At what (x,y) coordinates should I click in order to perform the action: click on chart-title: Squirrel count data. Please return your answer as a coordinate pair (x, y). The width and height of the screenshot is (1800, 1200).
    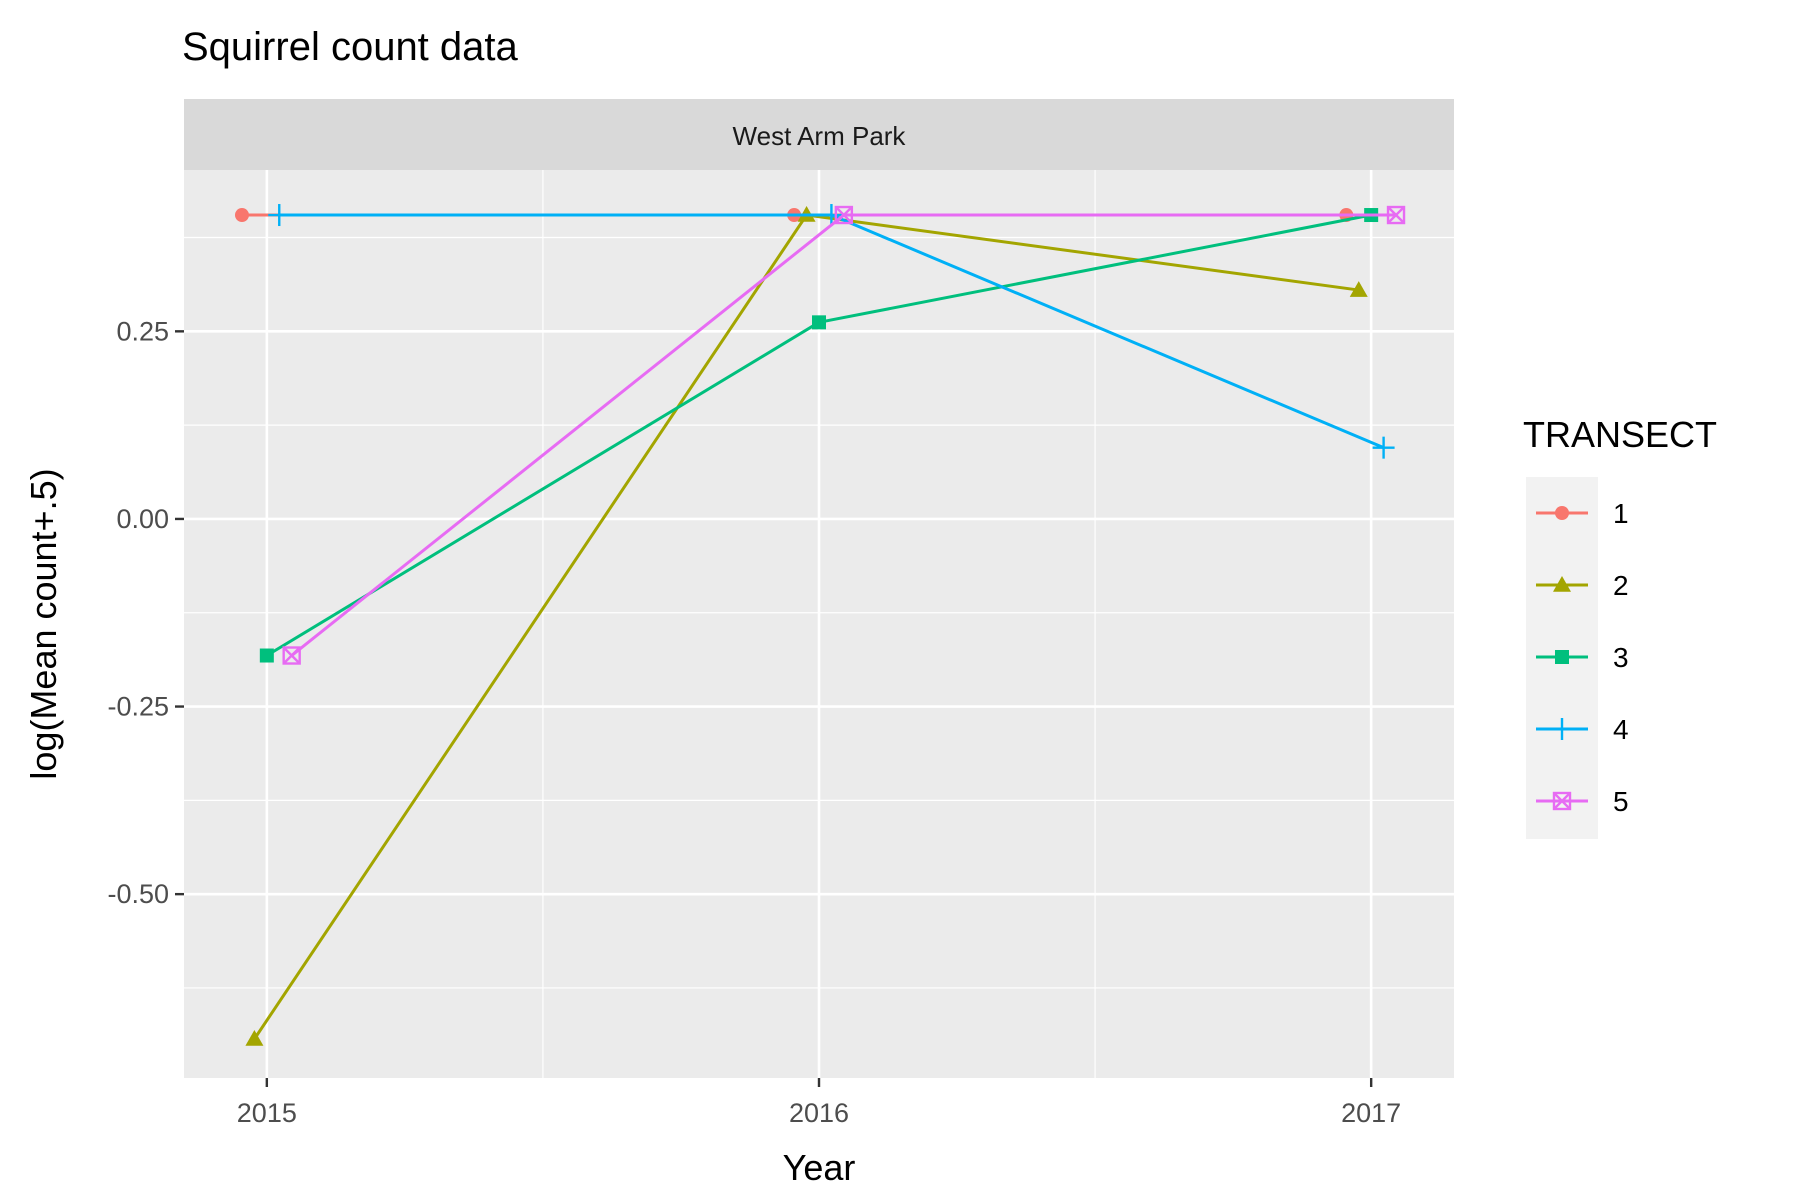
    Looking at the image, I should click on (350, 47).